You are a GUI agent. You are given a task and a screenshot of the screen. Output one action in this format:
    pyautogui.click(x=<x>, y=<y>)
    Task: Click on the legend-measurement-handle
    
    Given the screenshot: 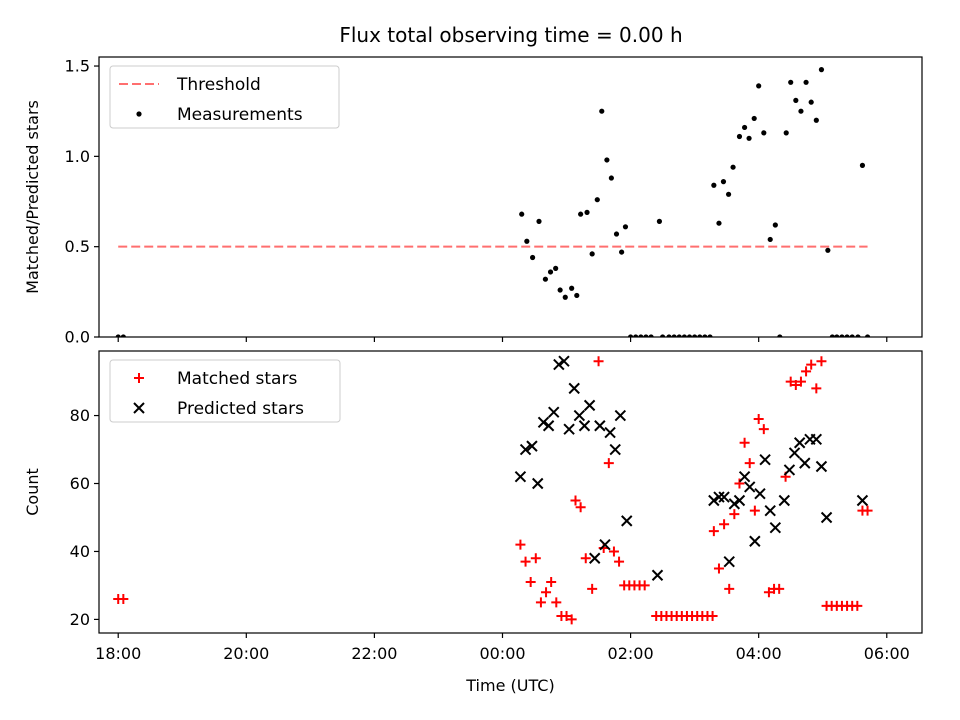 What is the action you would take?
    pyautogui.click(x=139, y=114)
    